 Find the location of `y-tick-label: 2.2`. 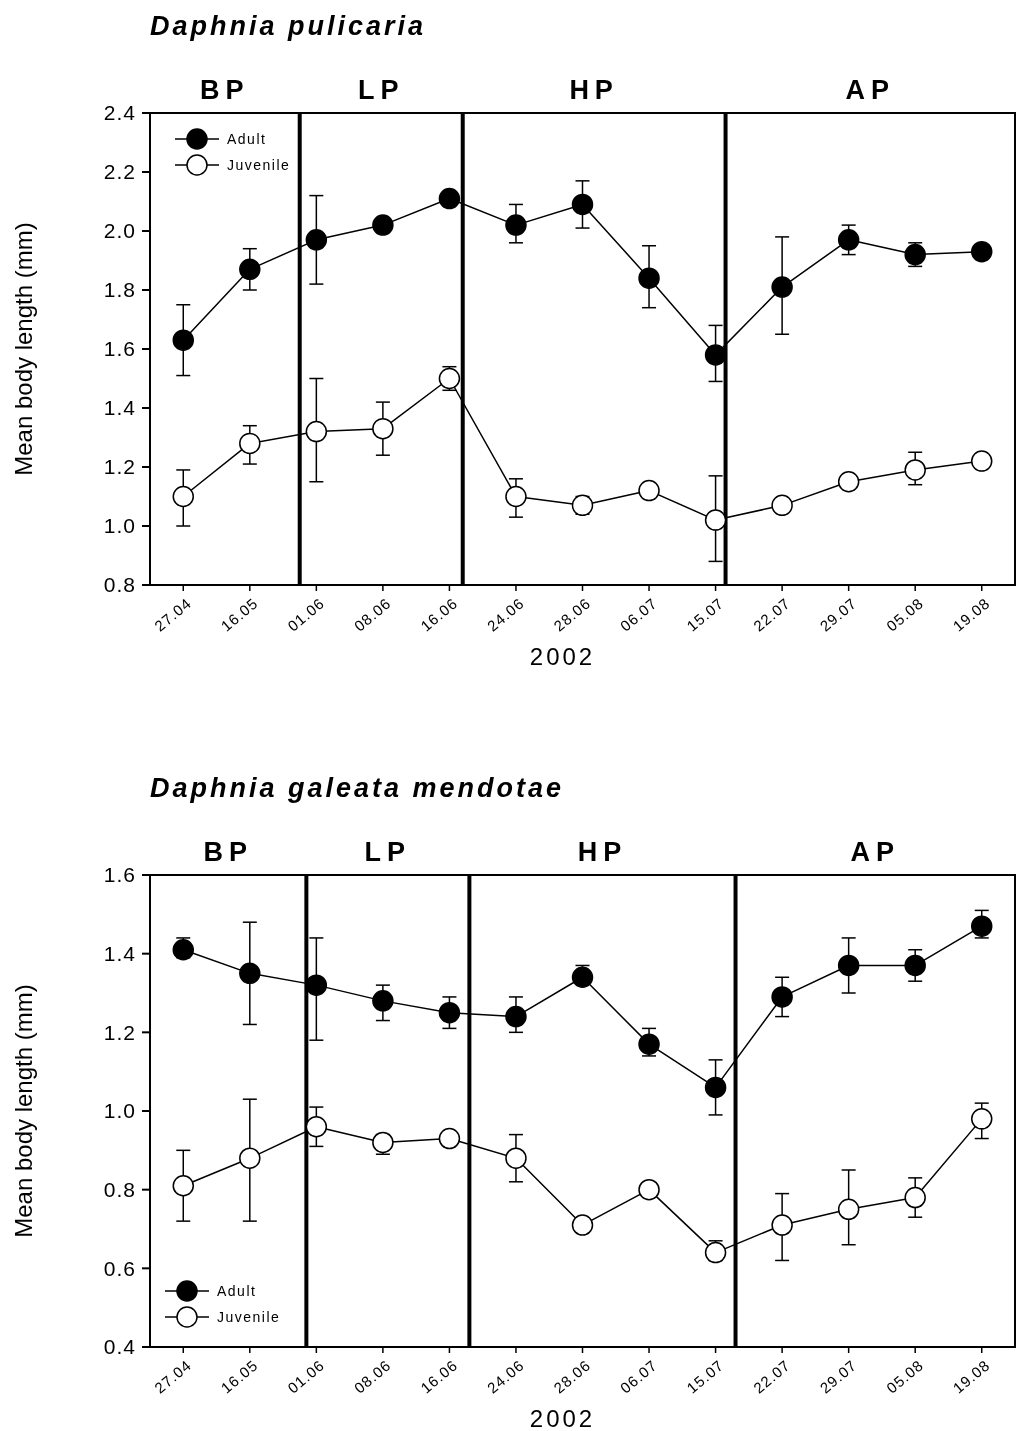

y-tick-label: 2.2 is located at coordinates (119, 172).